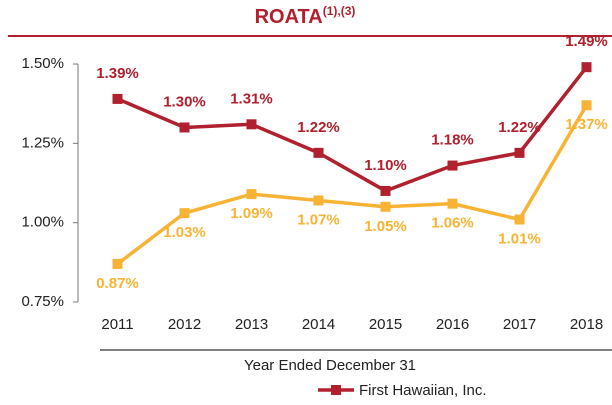 This screenshot has width=612, height=405. I want to click on y-tick-label: 0.75%, so click(42, 301).